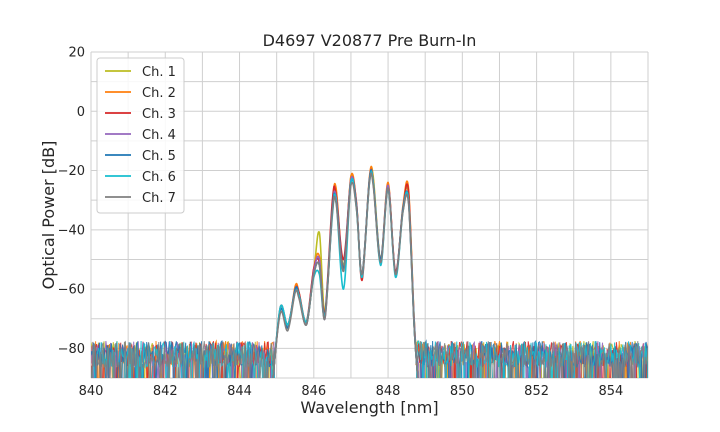 Image resolution: width=720 pixels, height=432 pixels. I want to click on x-tick-label: 840, so click(91, 391).